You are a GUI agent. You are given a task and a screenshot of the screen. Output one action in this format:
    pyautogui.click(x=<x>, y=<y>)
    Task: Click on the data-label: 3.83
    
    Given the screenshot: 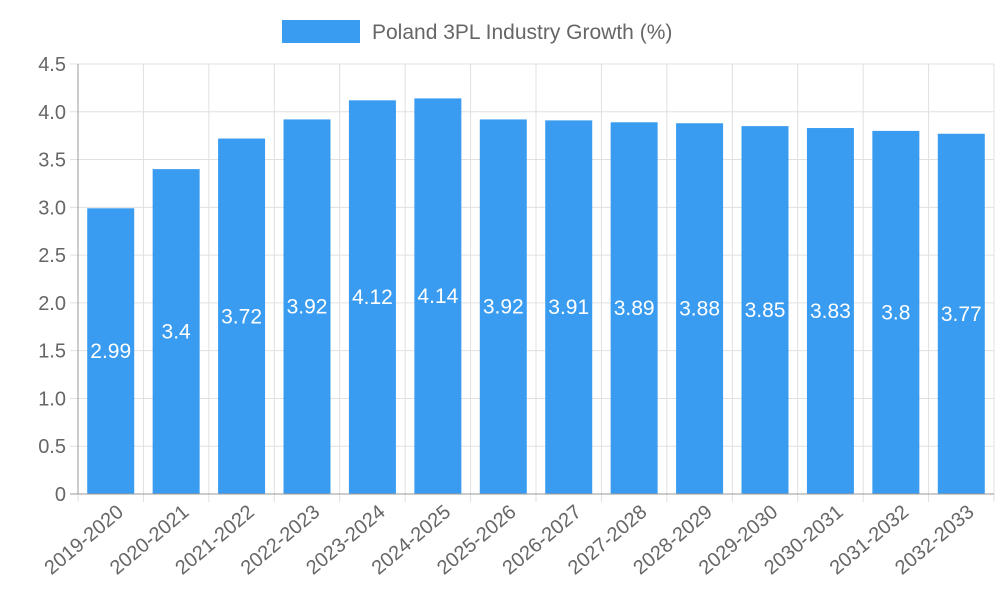 What is the action you would take?
    pyautogui.click(x=830, y=311)
    